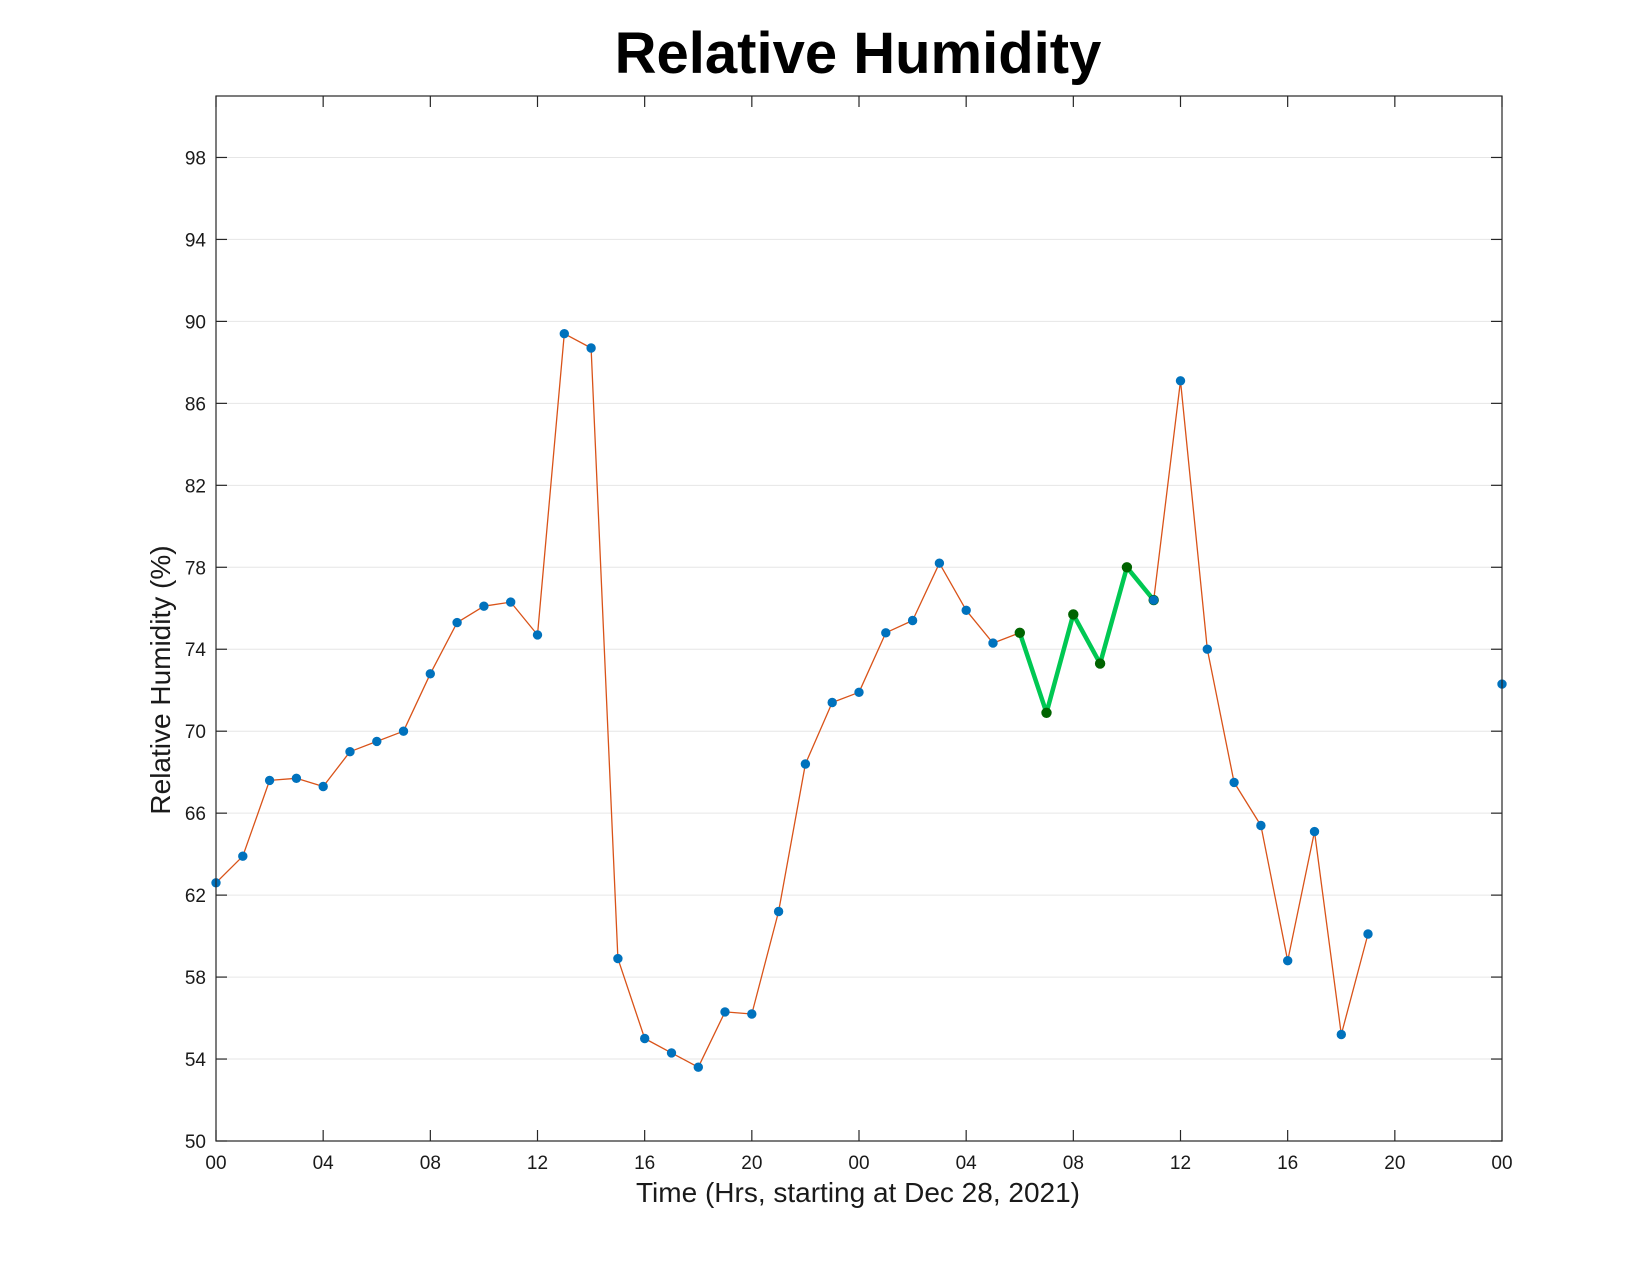  What do you see at coordinates (195, 404) in the screenshot?
I see `y-tick-label: 86` at bounding box center [195, 404].